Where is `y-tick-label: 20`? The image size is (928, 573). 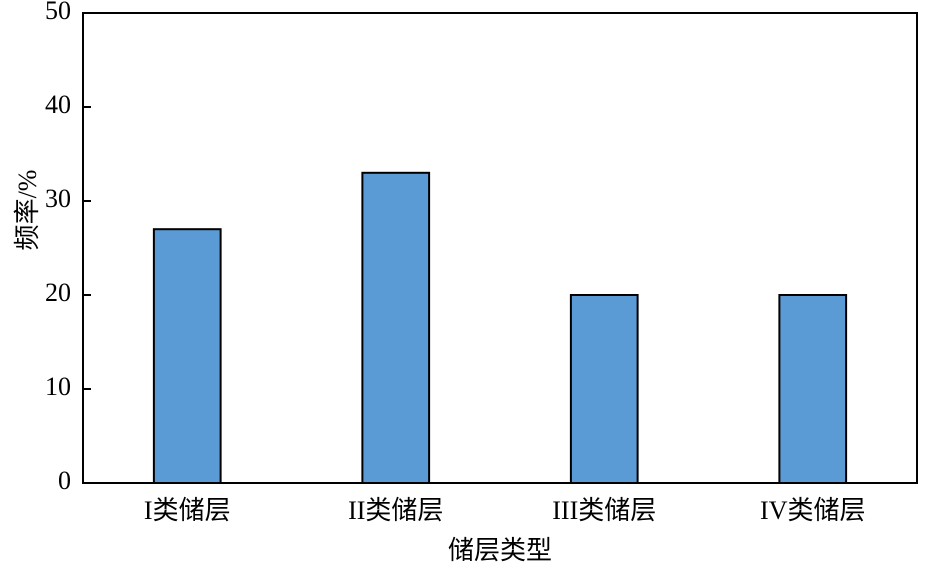 y-tick-label: 20 is located at coordinates (58, 292).